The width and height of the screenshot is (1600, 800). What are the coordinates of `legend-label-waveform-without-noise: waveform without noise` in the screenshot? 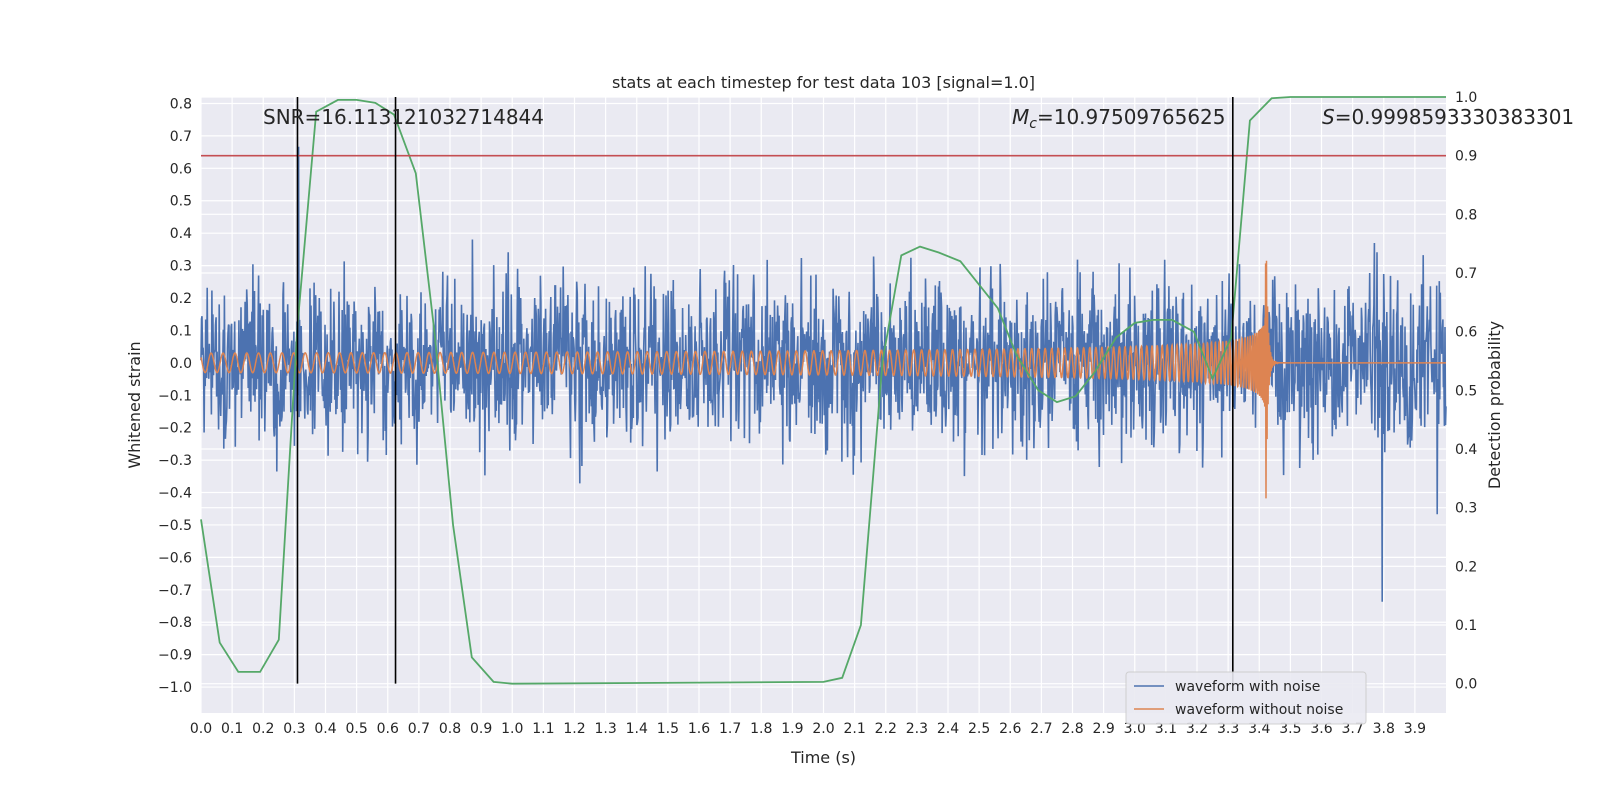 It's located at (1259, 710).